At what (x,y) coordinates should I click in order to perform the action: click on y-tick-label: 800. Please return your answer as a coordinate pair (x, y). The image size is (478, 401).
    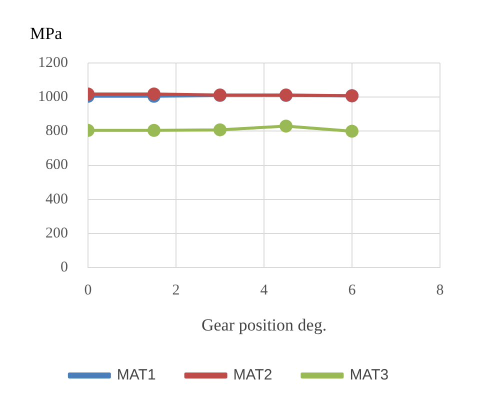
    Looking at the image, I should click on (57, 131).